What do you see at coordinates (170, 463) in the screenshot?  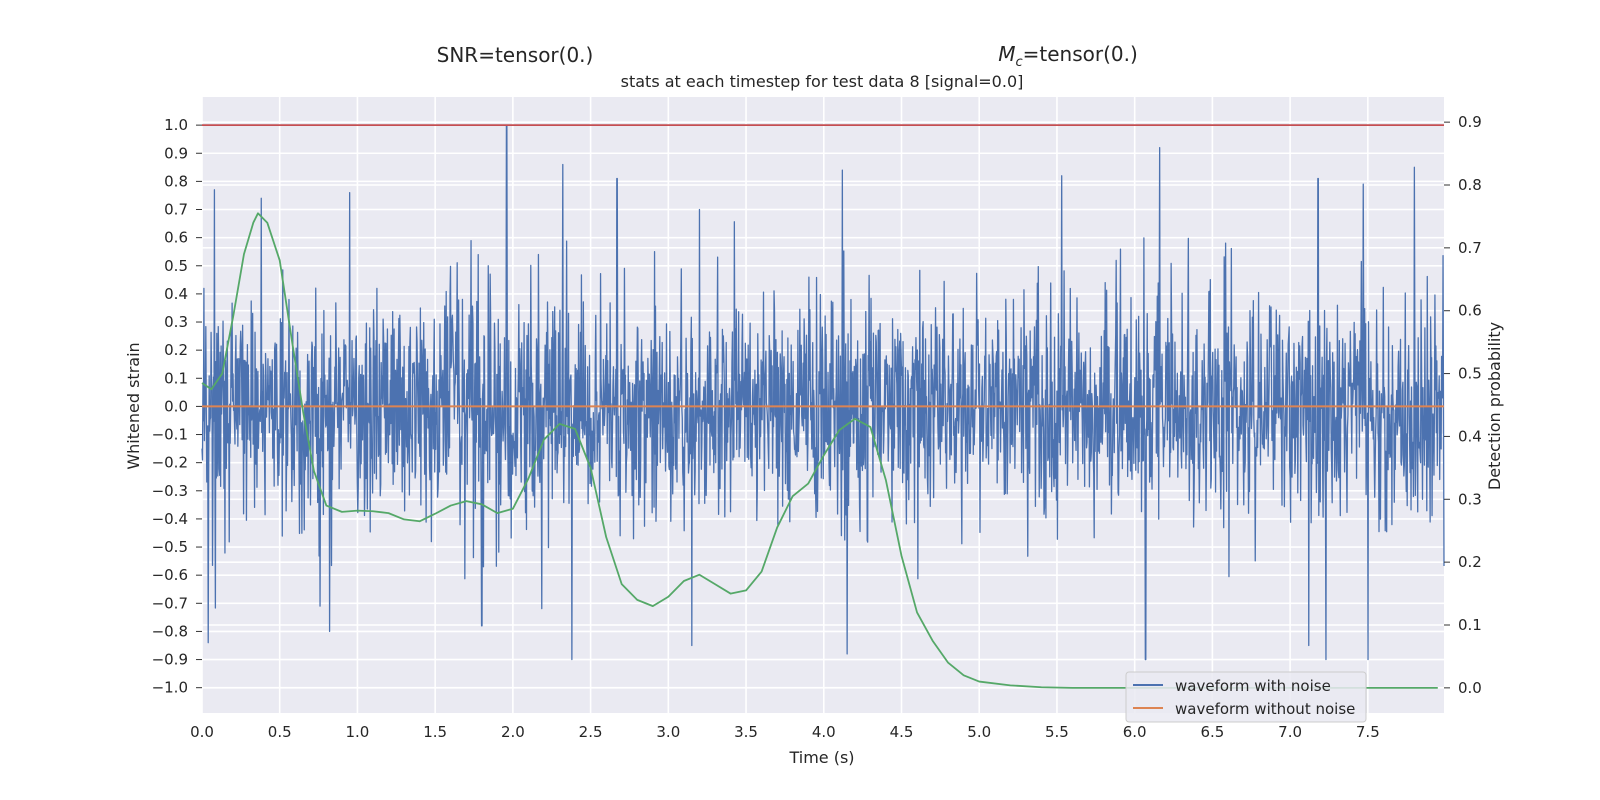 I see `y-tick-label: −0.2` at bounding box center [170, 463].